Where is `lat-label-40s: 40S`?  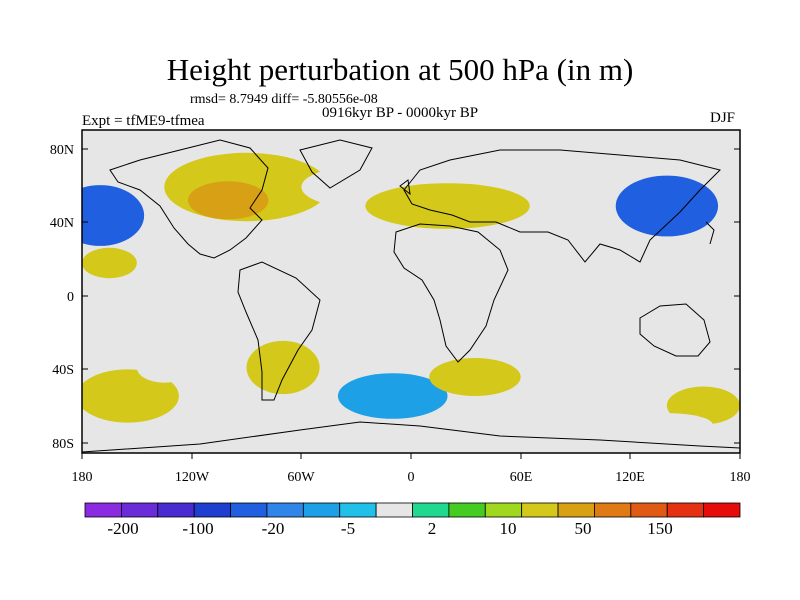
lat-label-40s: 40S is located at coordinates (63, 370).